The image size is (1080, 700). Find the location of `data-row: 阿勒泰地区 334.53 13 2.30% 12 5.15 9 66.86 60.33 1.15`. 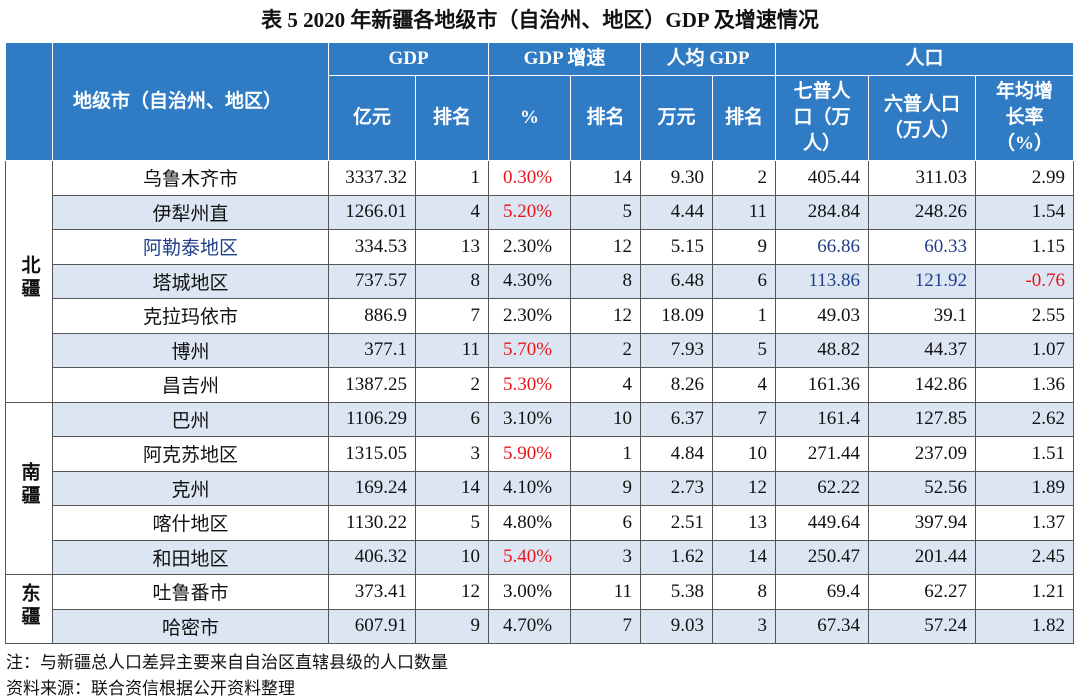

data-row: 阿勒泰地区 334.53 13 2.30% 12 5.15 9 66.86 60.33 1.15 is located at coordinates (540, 247).